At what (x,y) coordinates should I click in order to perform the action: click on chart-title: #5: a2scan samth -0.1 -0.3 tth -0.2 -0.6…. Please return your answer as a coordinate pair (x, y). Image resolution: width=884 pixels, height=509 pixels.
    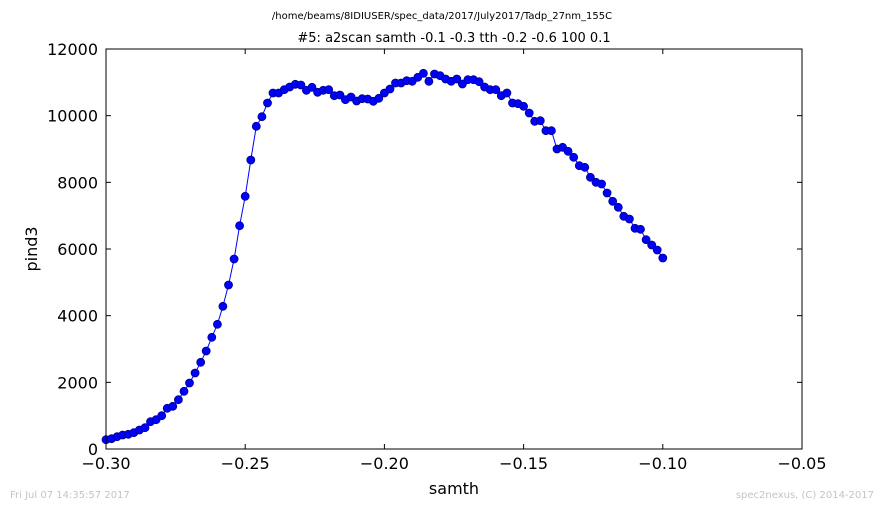
    Looking at the image, I should click on (453, 38).